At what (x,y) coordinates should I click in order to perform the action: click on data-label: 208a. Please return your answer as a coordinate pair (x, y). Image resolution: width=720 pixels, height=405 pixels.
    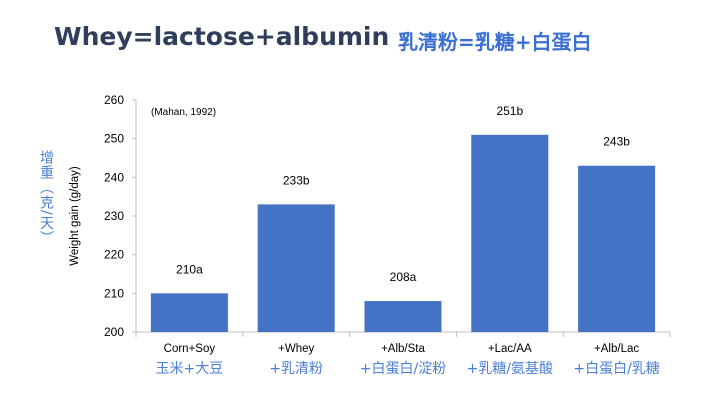
    Looking at the image, I should click on (403, 277).